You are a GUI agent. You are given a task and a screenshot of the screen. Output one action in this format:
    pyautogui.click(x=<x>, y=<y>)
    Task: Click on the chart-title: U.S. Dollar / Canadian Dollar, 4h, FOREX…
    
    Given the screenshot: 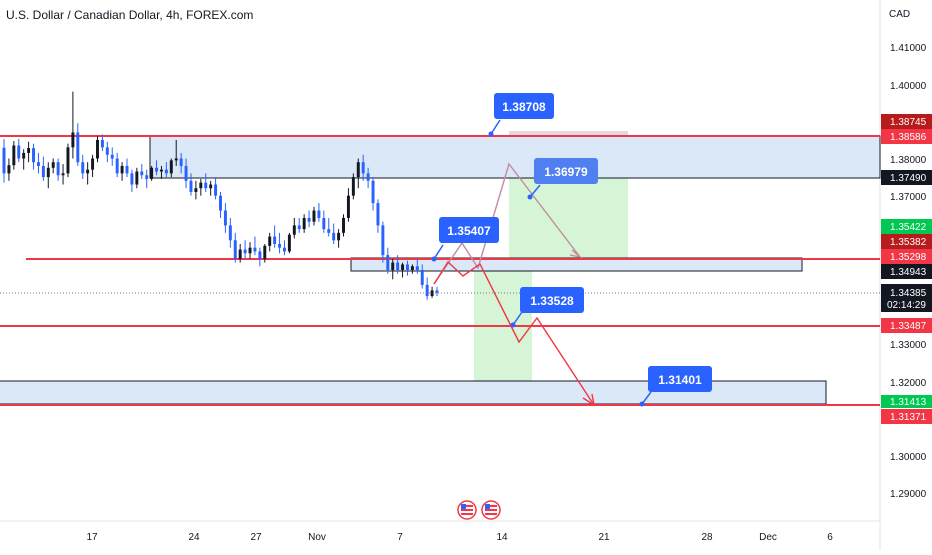 What is the action you would take?
    pyautogui.click(x=129, y=15)
    